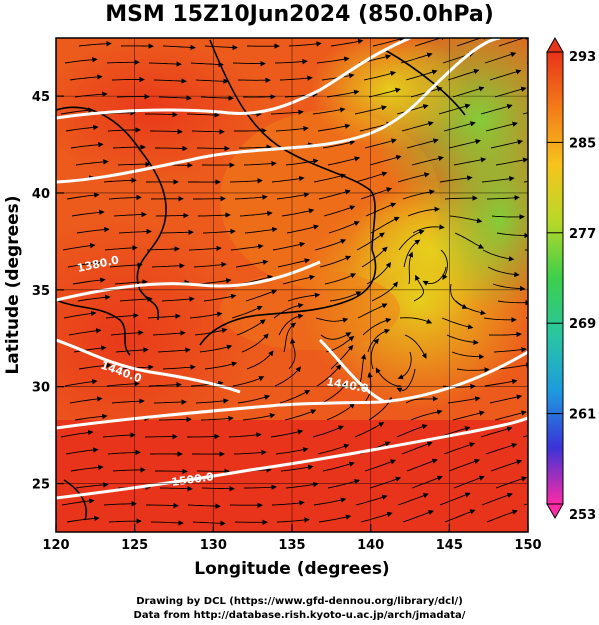 Image resolution: width=599 pixels, height=625 pixels. Describe the element at coordinates (134, 545) in the screenshot. I see `x-tick-label: 125` at that location.